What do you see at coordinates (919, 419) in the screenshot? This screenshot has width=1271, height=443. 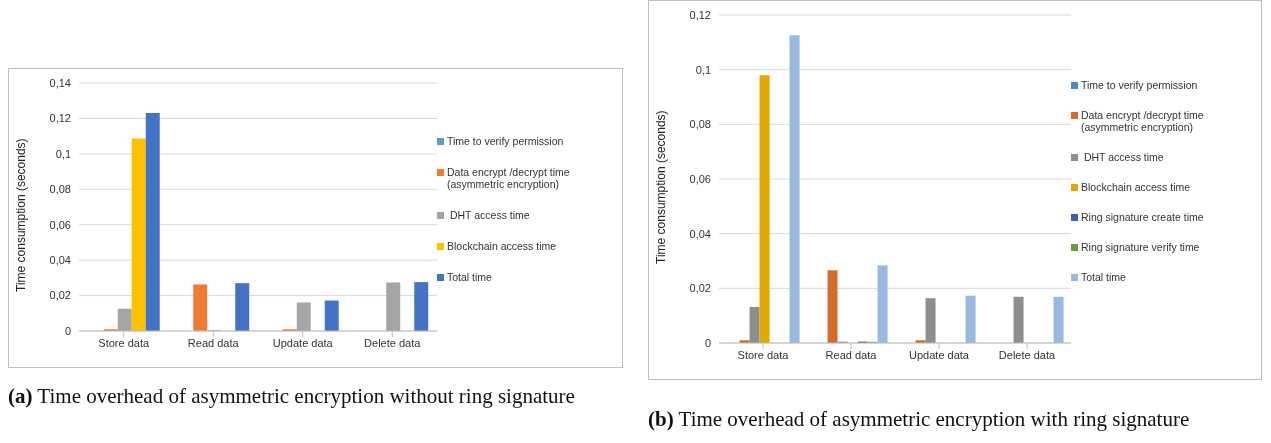 I see `text: (b) Time overhead of asymmetric encryption with ring signature` at bounding box center [919, 419].